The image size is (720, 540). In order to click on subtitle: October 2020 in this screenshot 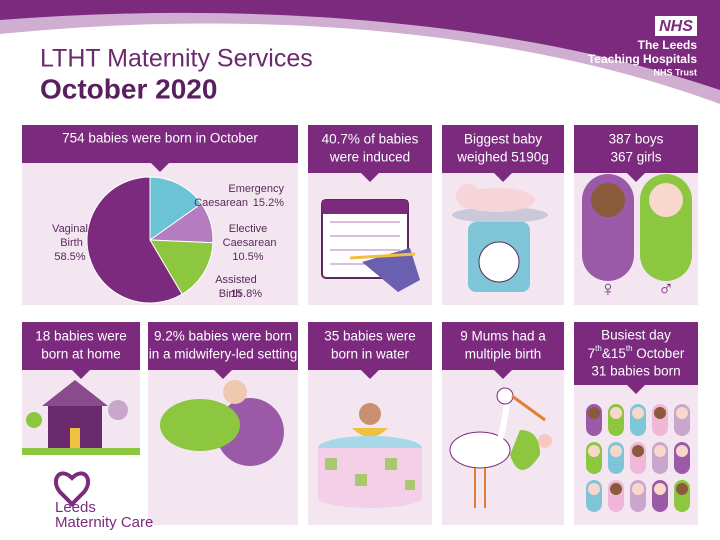, I will do `click(128, 88)`.